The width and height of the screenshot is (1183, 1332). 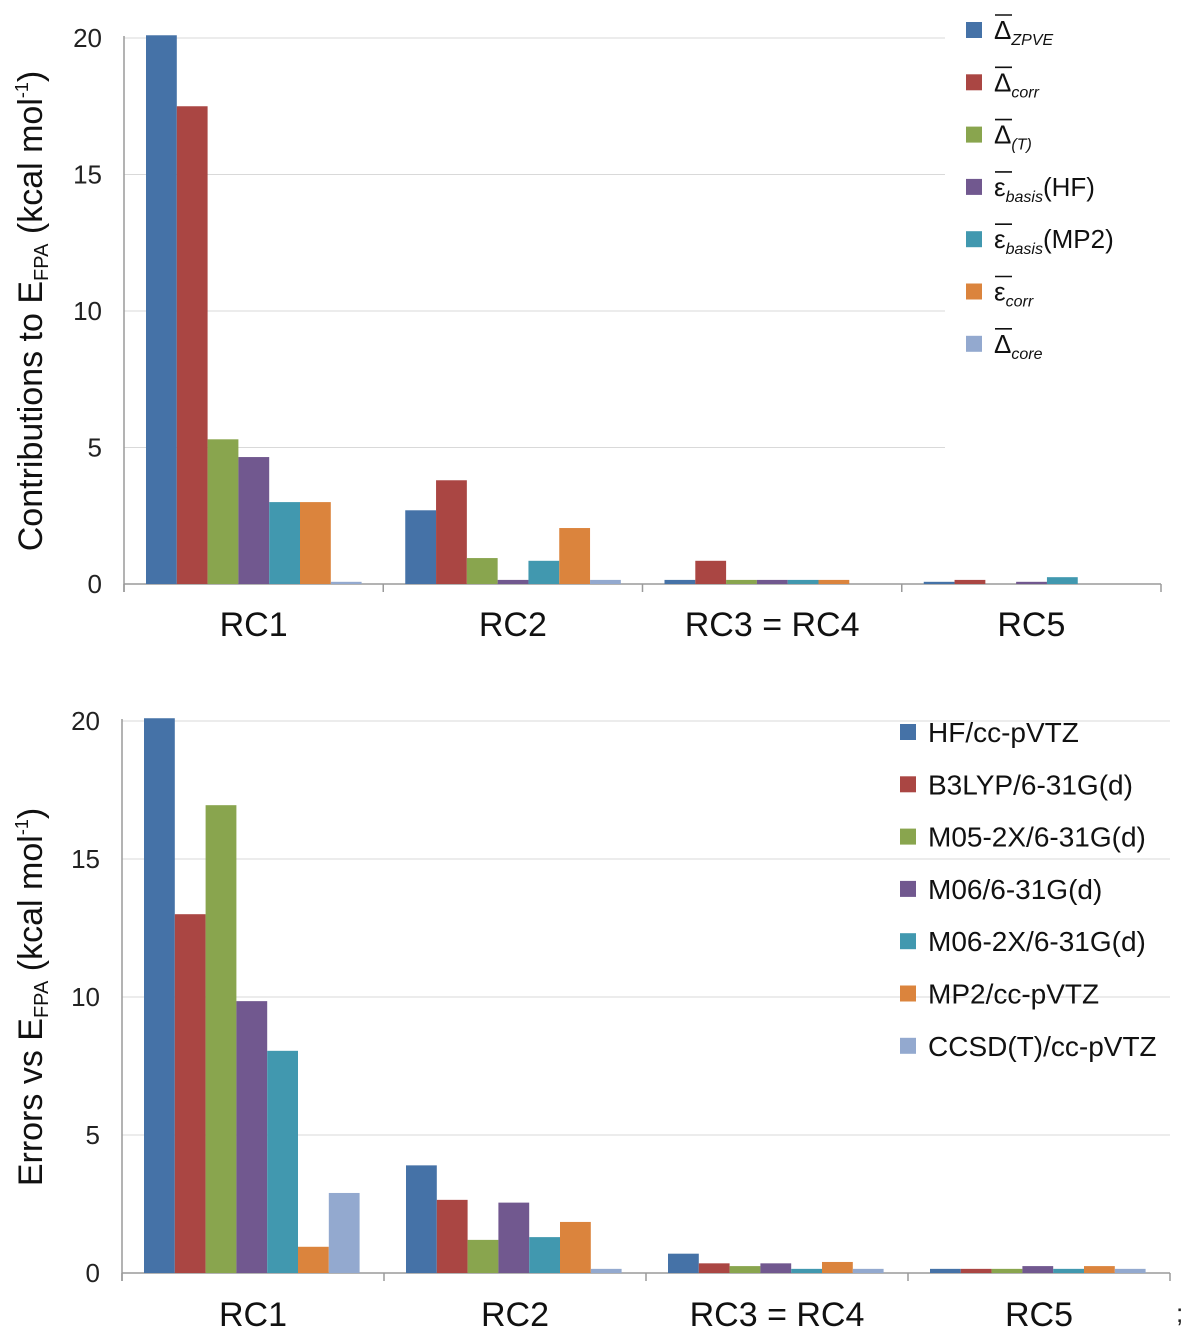 What do you see at coordinates (1042, 1046) in the screenshot?
I see `legend-label: CCSD(T)/cc-pVTZ` at bounding box center [1042, 1046].